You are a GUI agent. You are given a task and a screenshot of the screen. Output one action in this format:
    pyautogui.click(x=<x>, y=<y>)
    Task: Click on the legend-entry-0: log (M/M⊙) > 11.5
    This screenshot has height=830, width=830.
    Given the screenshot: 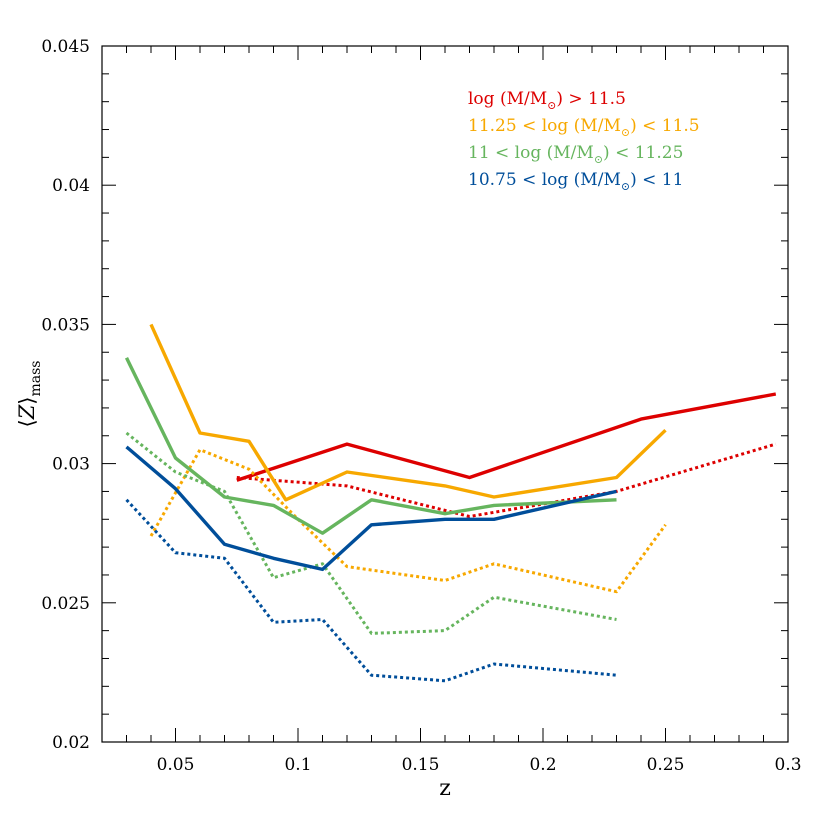 What is the action you would take?
    pyautogui.click(x=547, y=100)
    